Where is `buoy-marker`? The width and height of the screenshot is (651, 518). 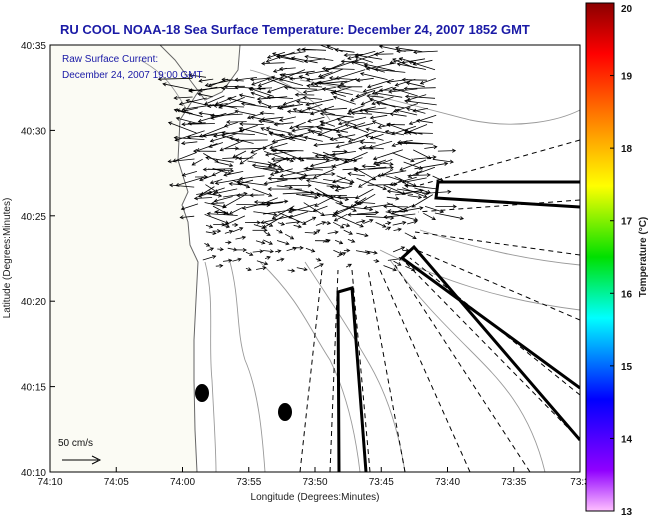 buoy-marker is located at coordinates (202, 393).